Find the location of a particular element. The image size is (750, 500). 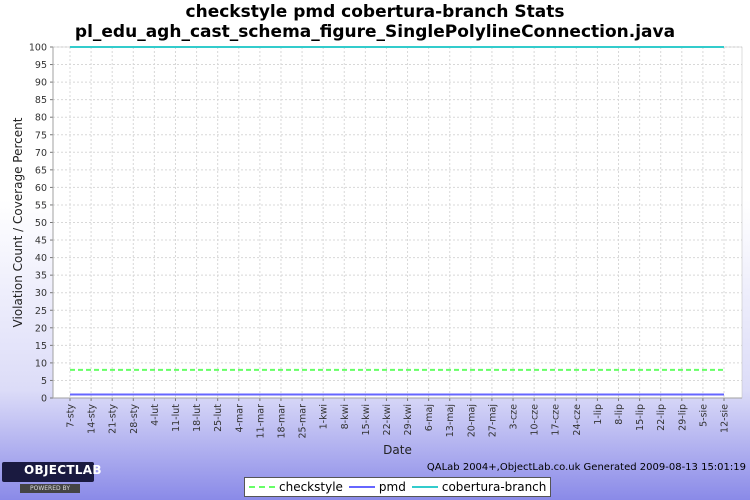

legend: checkstyle pmd cobertura-branch is located at coordinates (398, 487).